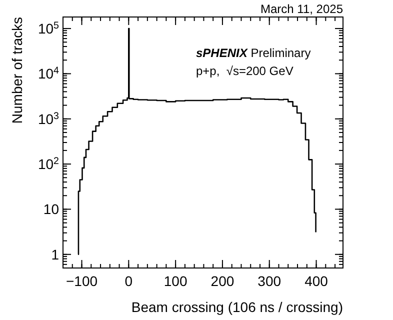 Image resolution: width=393 pixels, height=320 pixels. Describe the element at coordinates (17, 70) in the screenshot. I see `y-axis-title: Number of tracks` at that location.